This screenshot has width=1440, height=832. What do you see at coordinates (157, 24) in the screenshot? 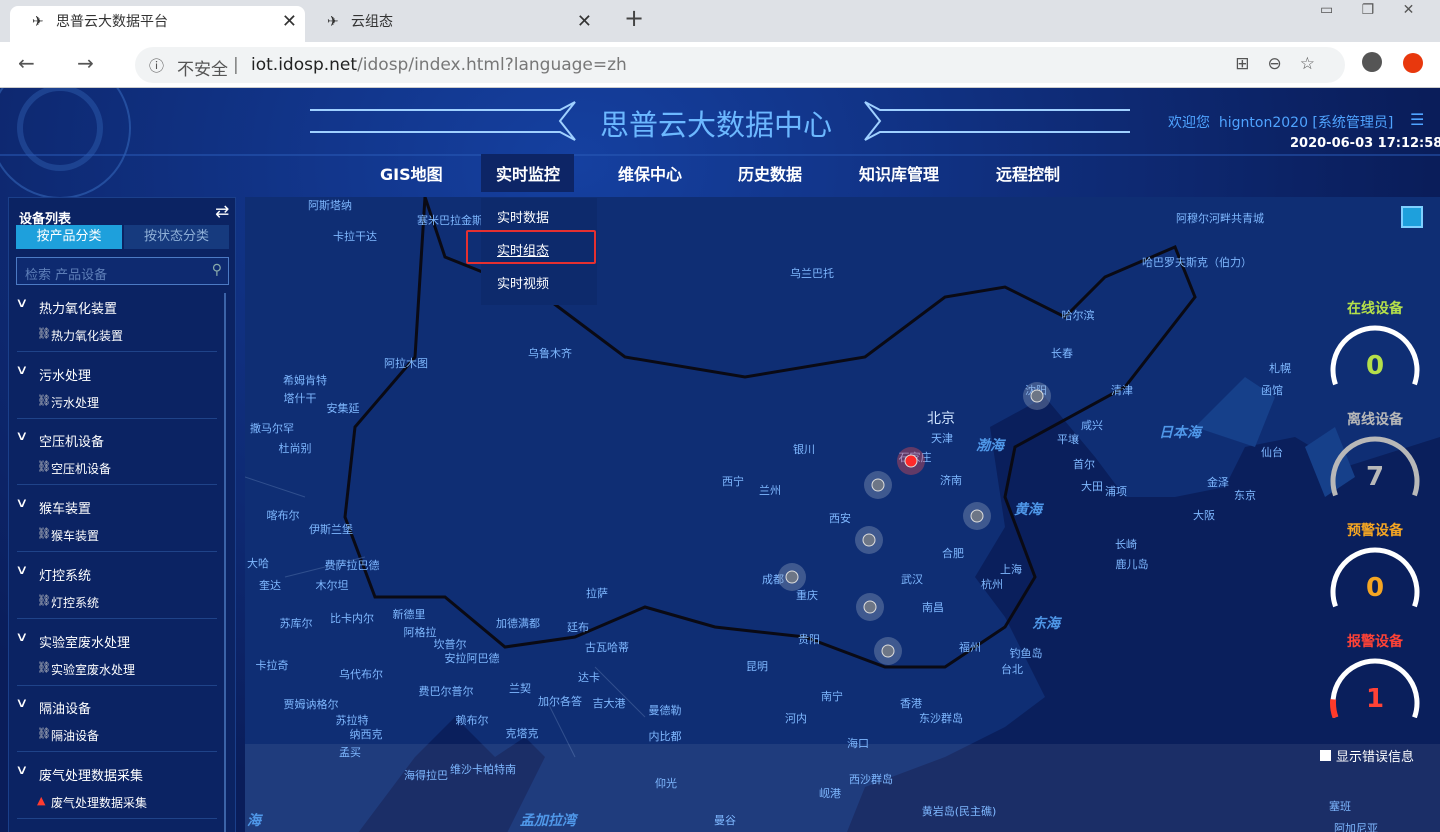
I see `tab: 思普云大数据平台 ✕ ✈` at bounding box center [157, 24].